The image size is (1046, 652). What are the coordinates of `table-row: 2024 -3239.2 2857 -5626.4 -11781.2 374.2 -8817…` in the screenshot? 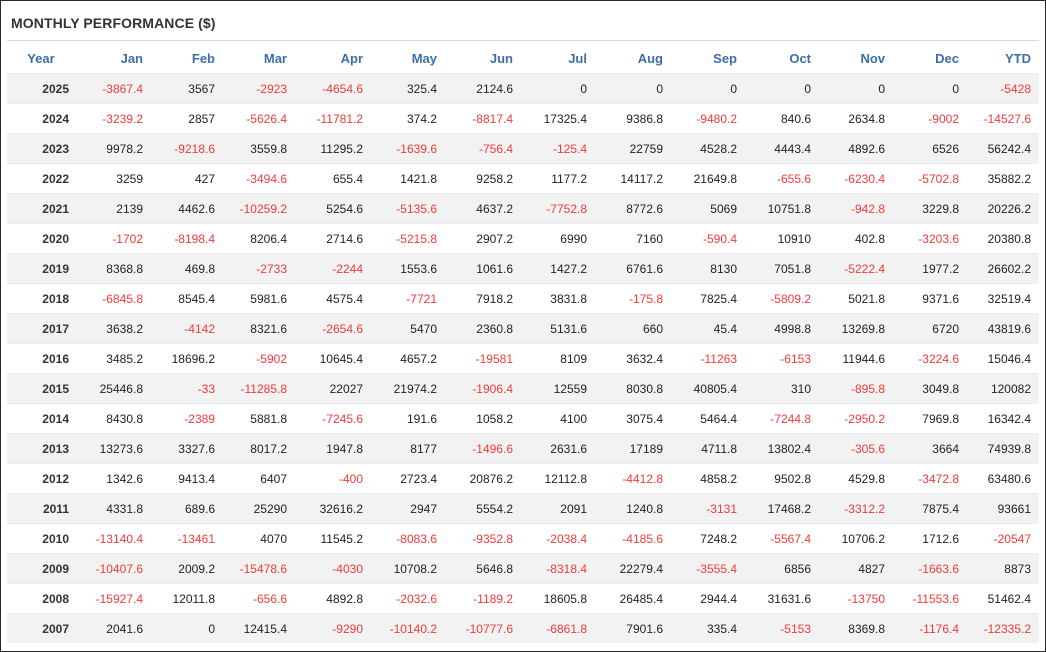 It's located at (523, 118).